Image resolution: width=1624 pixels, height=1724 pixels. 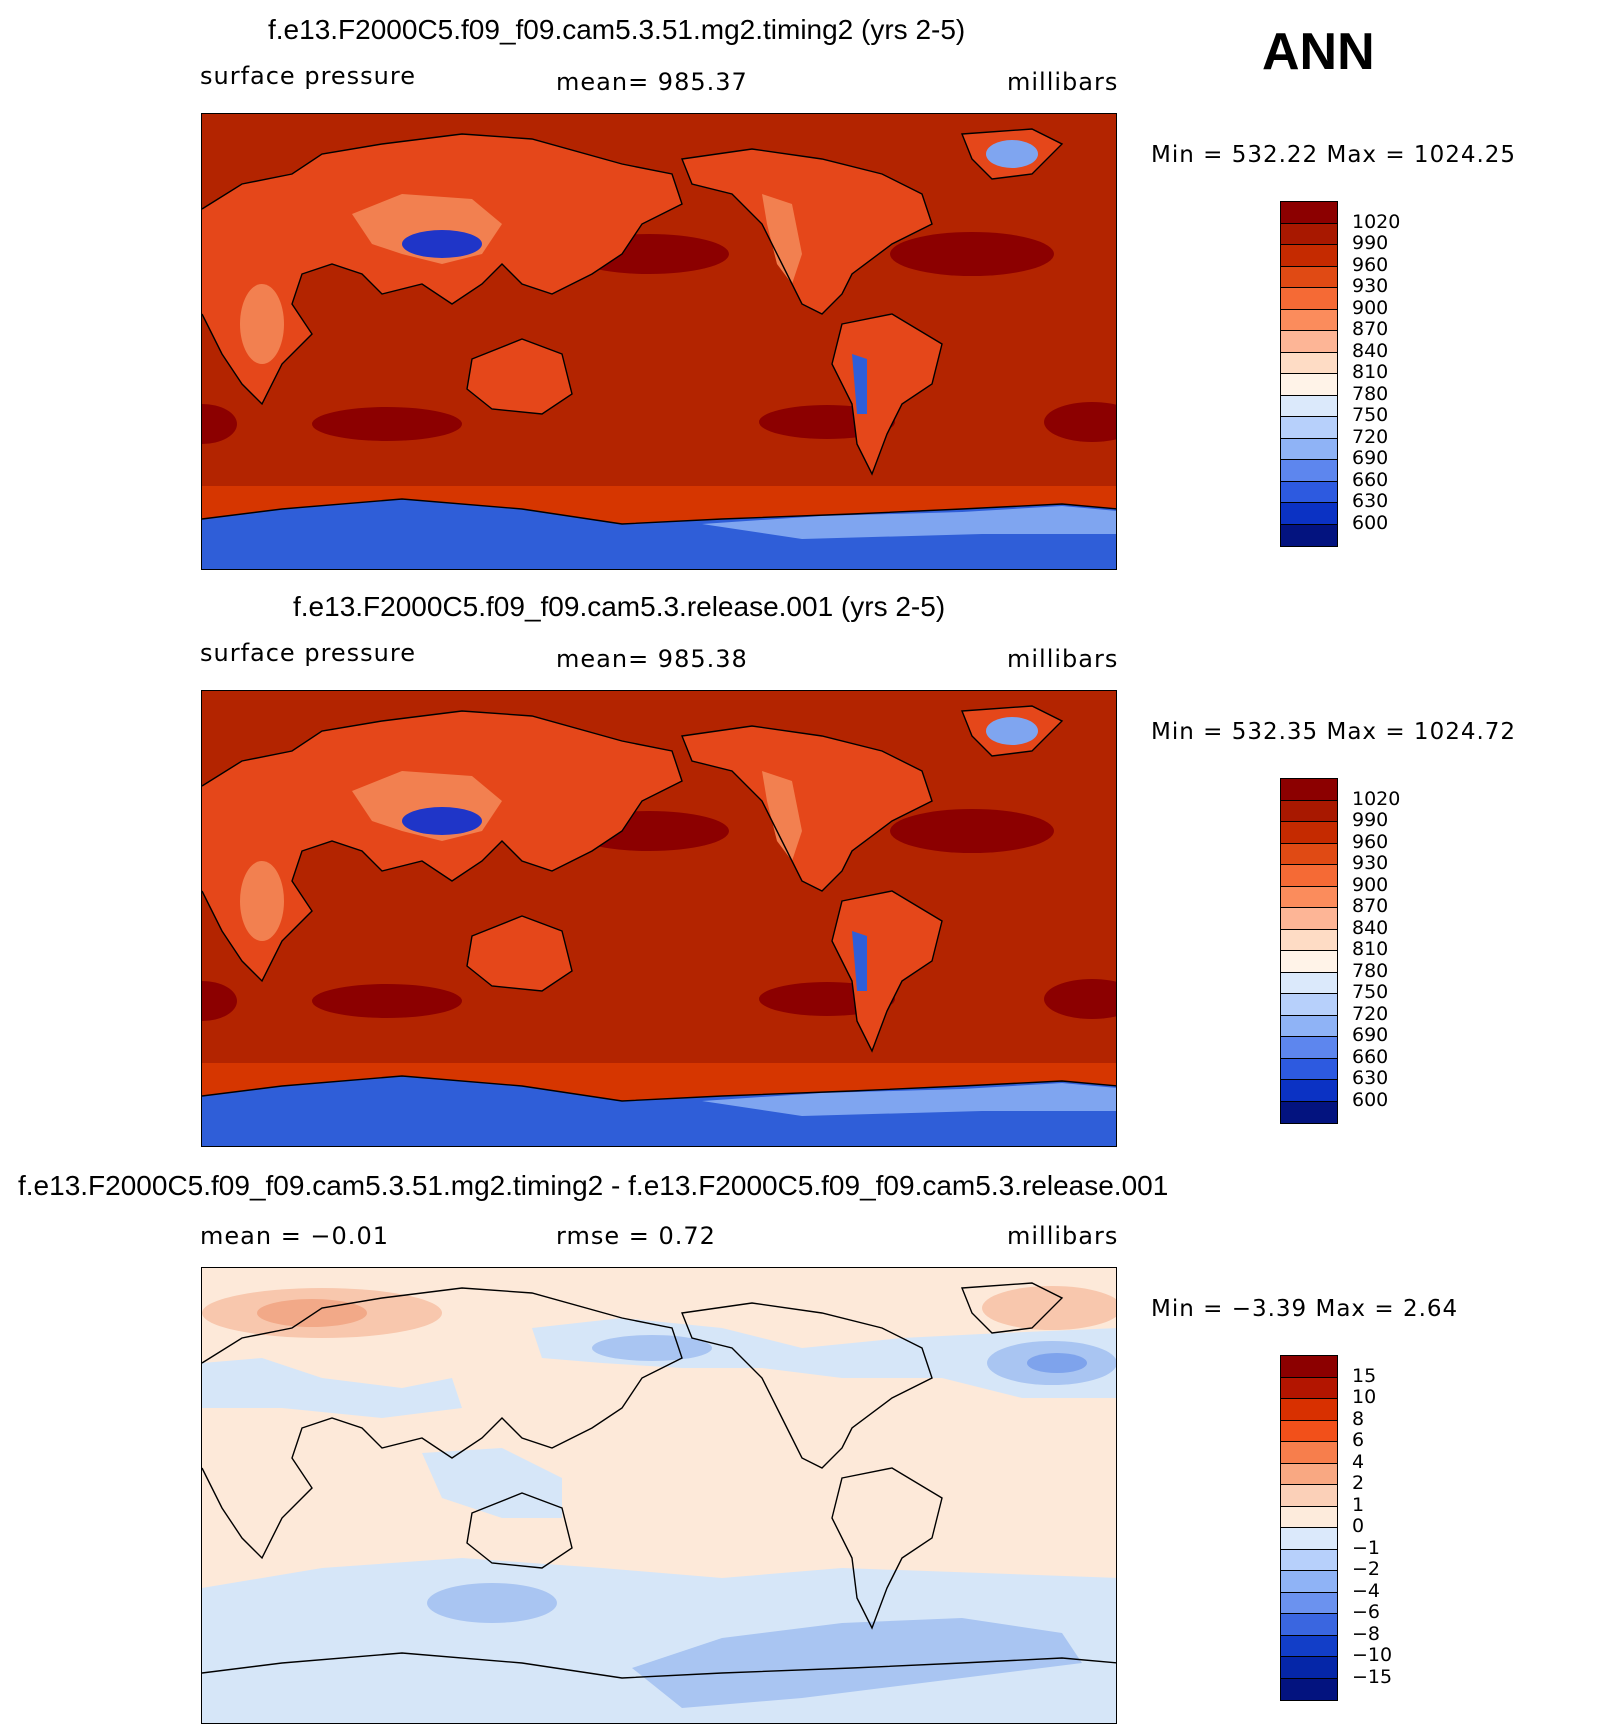 I want to click on panel1-south-america, so click(x=887, y=394).